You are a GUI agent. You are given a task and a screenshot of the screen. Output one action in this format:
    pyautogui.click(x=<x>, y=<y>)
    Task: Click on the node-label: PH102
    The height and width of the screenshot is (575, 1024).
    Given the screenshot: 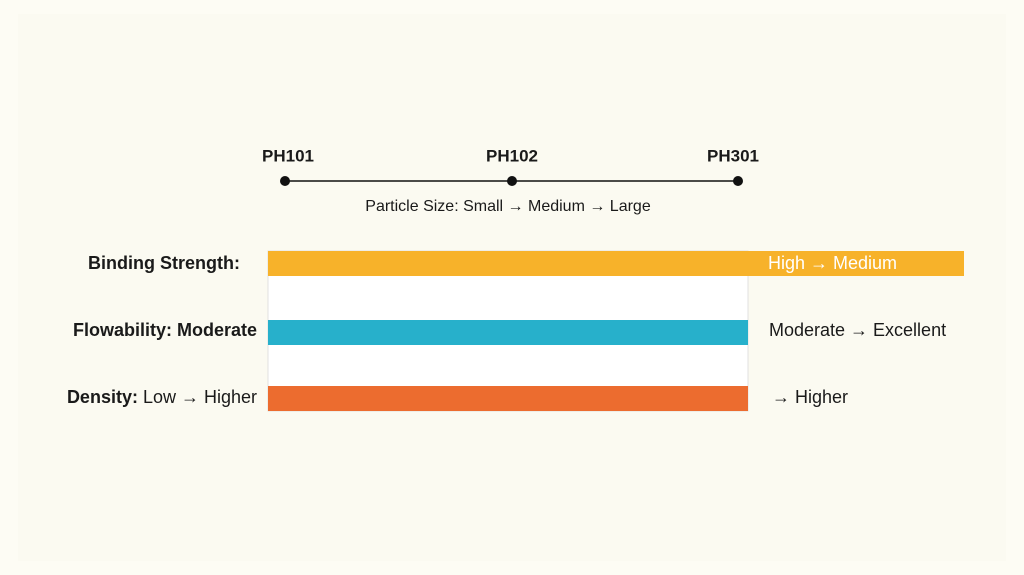 What is the action you would take?
    pyautogui.click(x=512, y=155)
    